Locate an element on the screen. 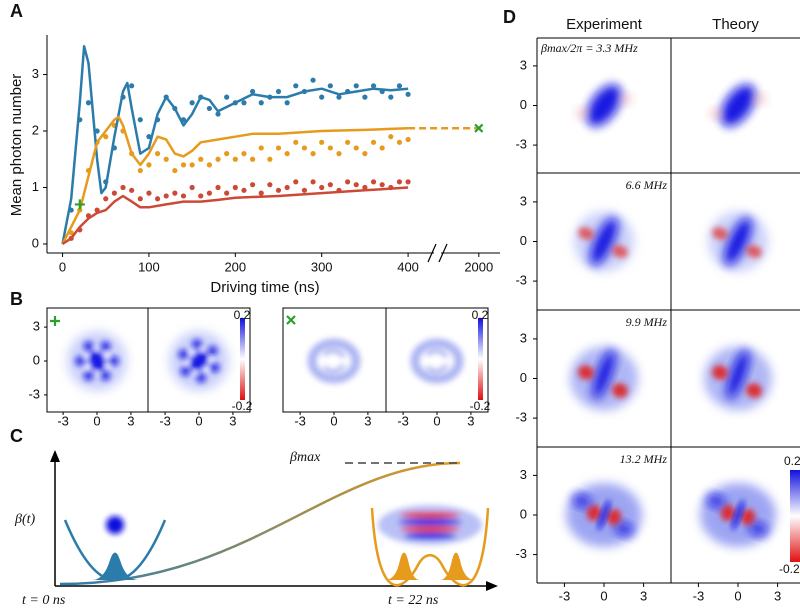  y-tick-label: 2 is located at coordinates (35, 129).